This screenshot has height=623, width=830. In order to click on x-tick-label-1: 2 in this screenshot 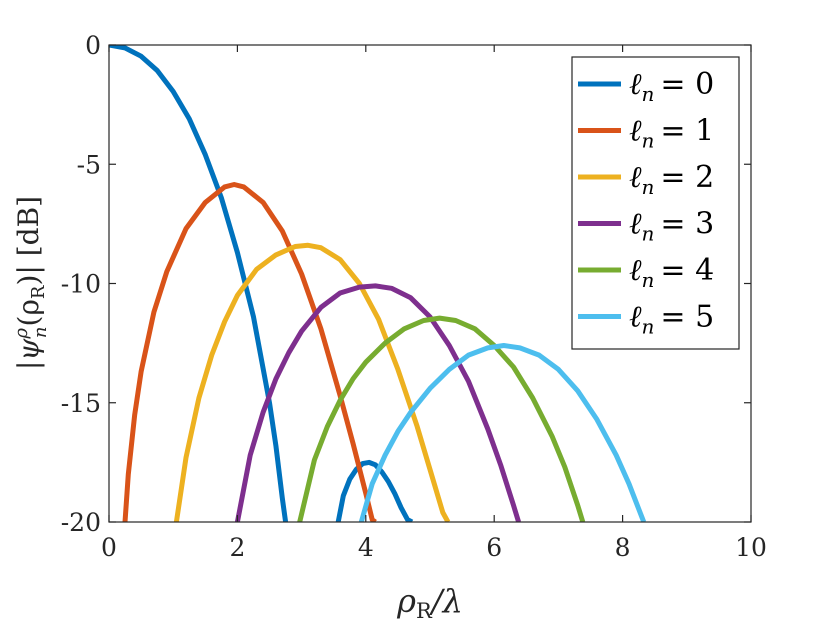, I will do `click(237, 547)`.